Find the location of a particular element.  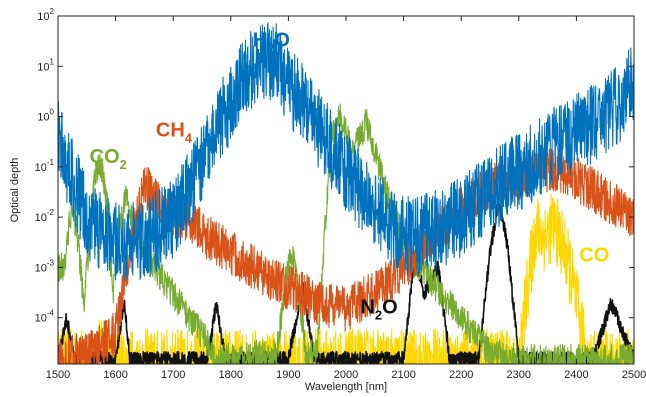

species-label: N2O is located at coordinates (378, 310).